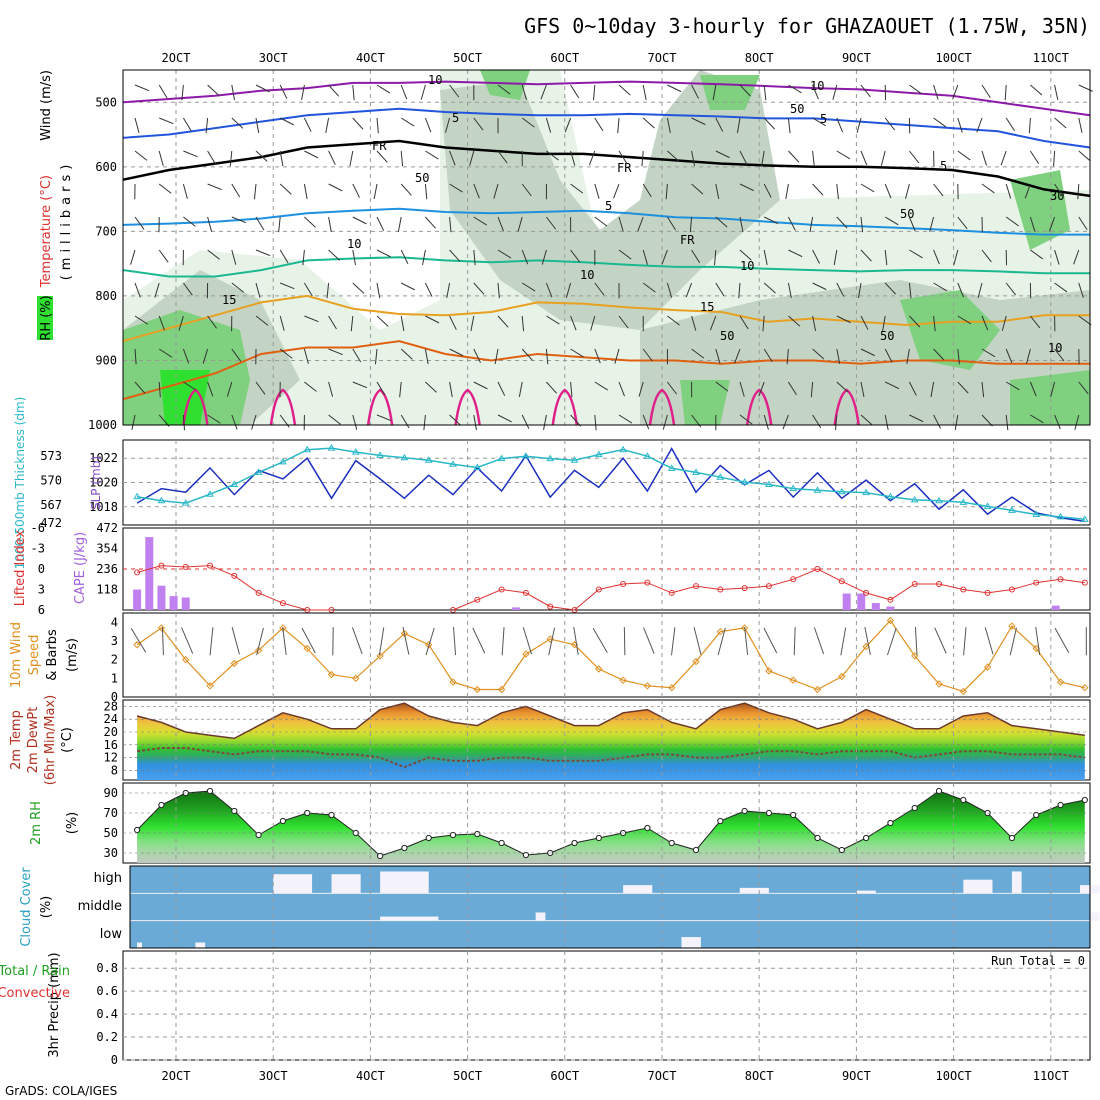 This screenshot has height=1100, width=1100. Describe the element at coordinates (550, 658) in the screenshot. I see `panel-wind-10m: 0 1 2 3 4 10m Wind Speed & Barbs (m/s)` at that location.